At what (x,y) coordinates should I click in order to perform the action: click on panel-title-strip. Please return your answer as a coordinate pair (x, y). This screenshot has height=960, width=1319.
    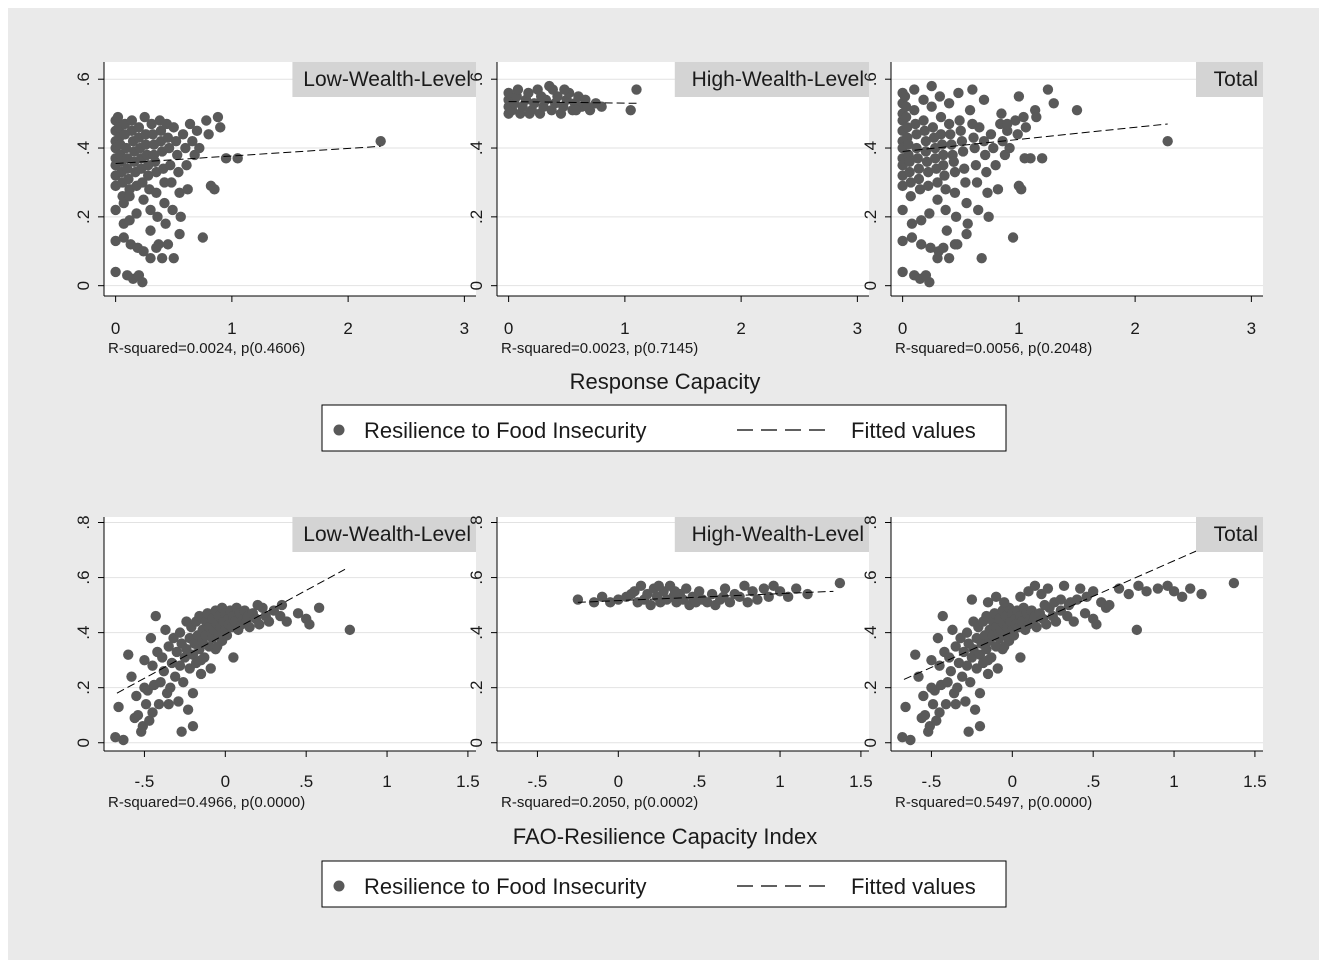
    Looking at the image, I should click on (384, 534).